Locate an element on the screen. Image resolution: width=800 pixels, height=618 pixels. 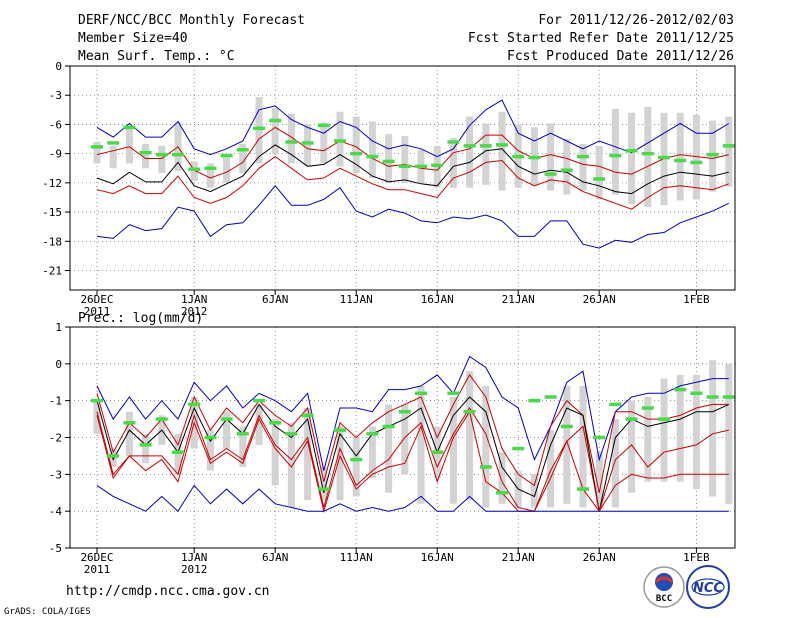
temp-line-mean is located at coordinates (412, 169).